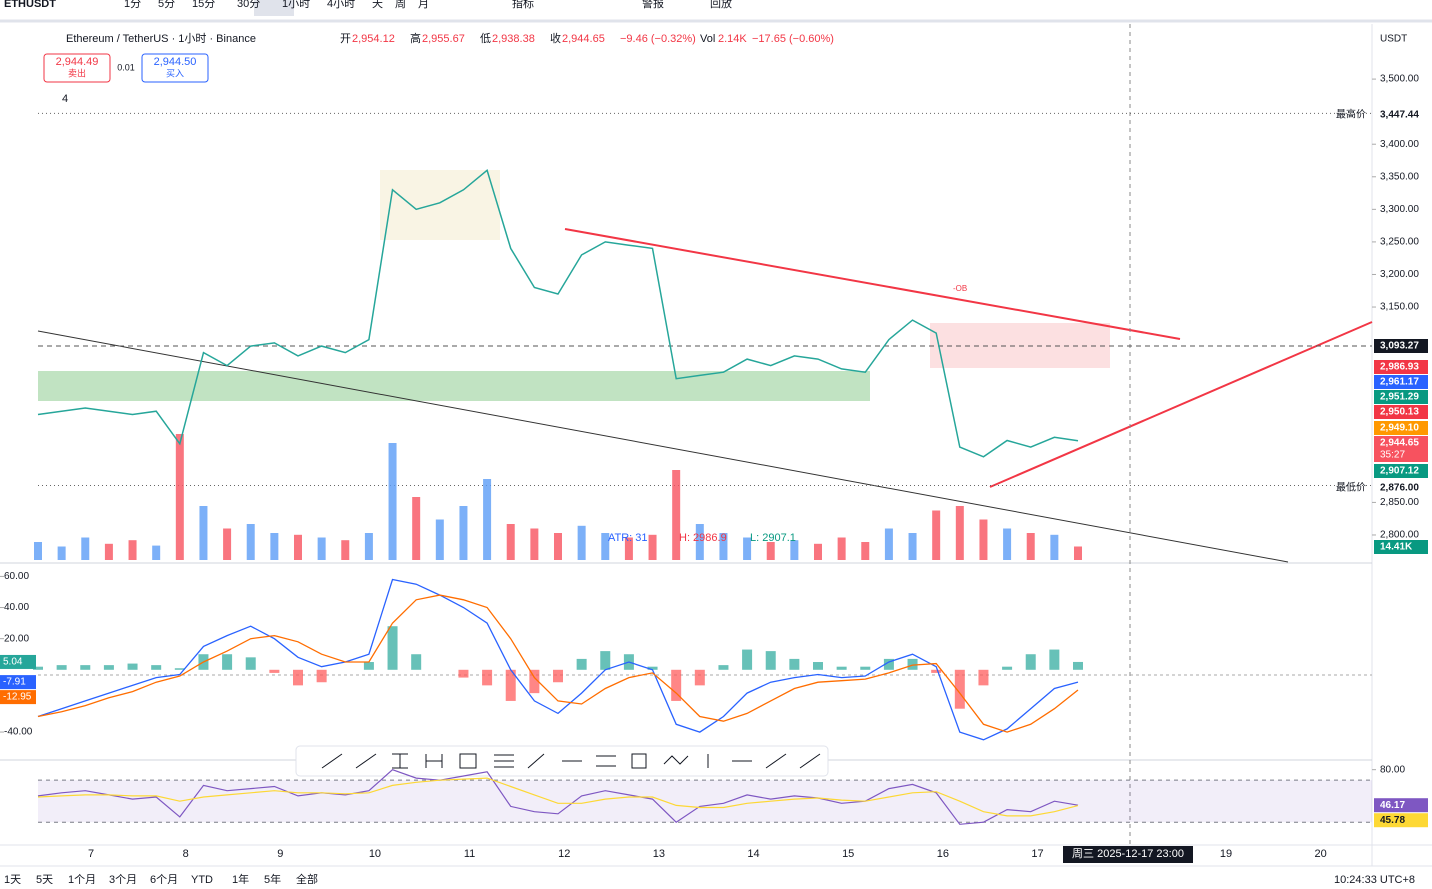  I want to click on y-tick-label: 40.00, so click(16, 607).